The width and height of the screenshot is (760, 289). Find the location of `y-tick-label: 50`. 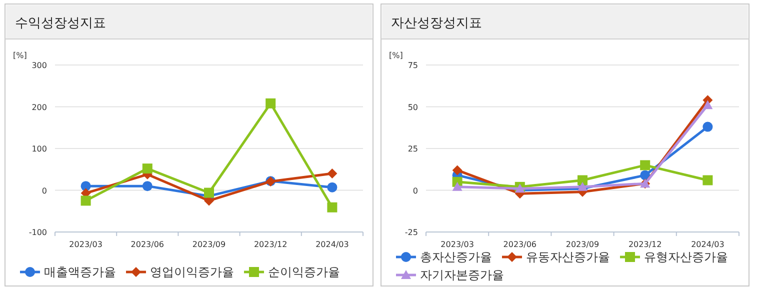

y-tick-label: 50 is located at coordinates (413, 107).